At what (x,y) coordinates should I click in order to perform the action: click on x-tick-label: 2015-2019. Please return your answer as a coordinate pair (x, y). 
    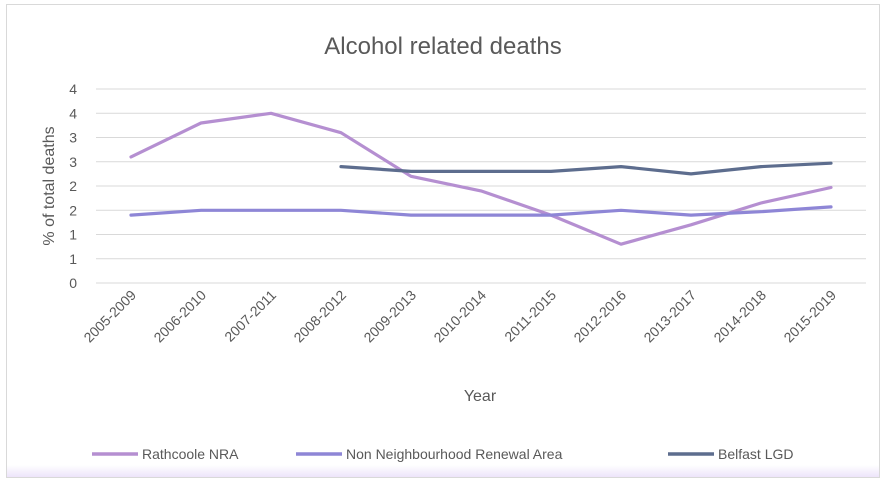
    Looking at the image, I should click on (809, 316).